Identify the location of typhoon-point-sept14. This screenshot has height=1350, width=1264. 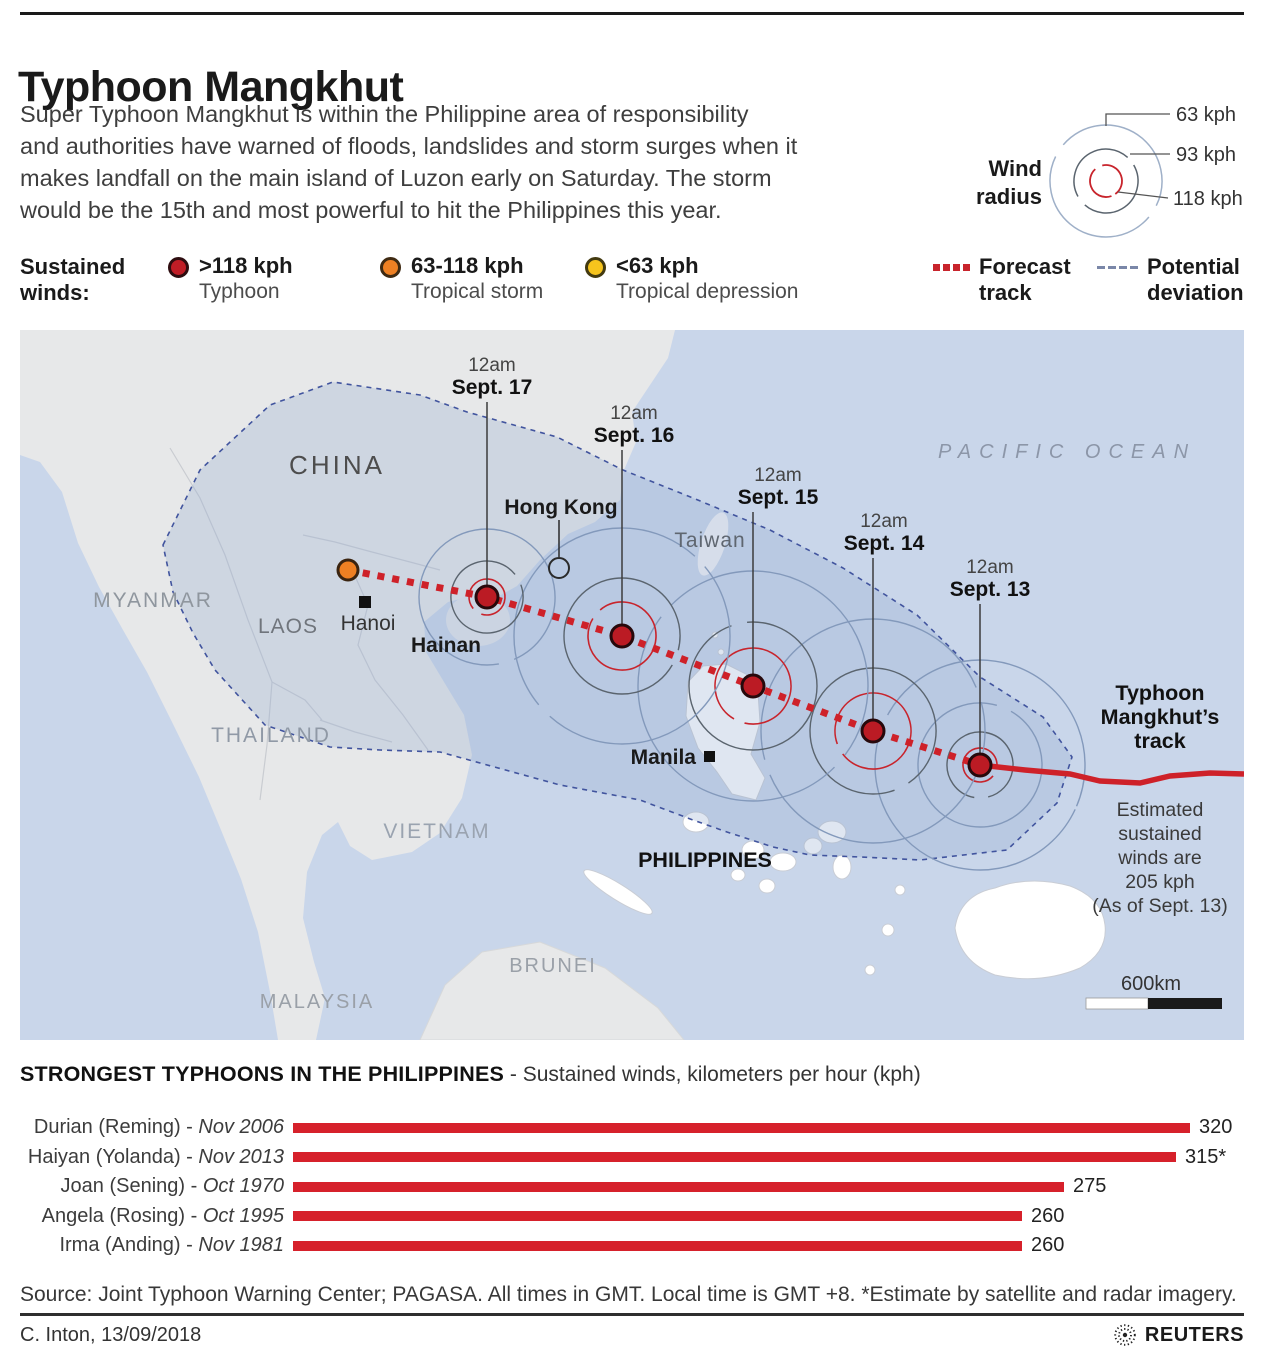
(873, 731).